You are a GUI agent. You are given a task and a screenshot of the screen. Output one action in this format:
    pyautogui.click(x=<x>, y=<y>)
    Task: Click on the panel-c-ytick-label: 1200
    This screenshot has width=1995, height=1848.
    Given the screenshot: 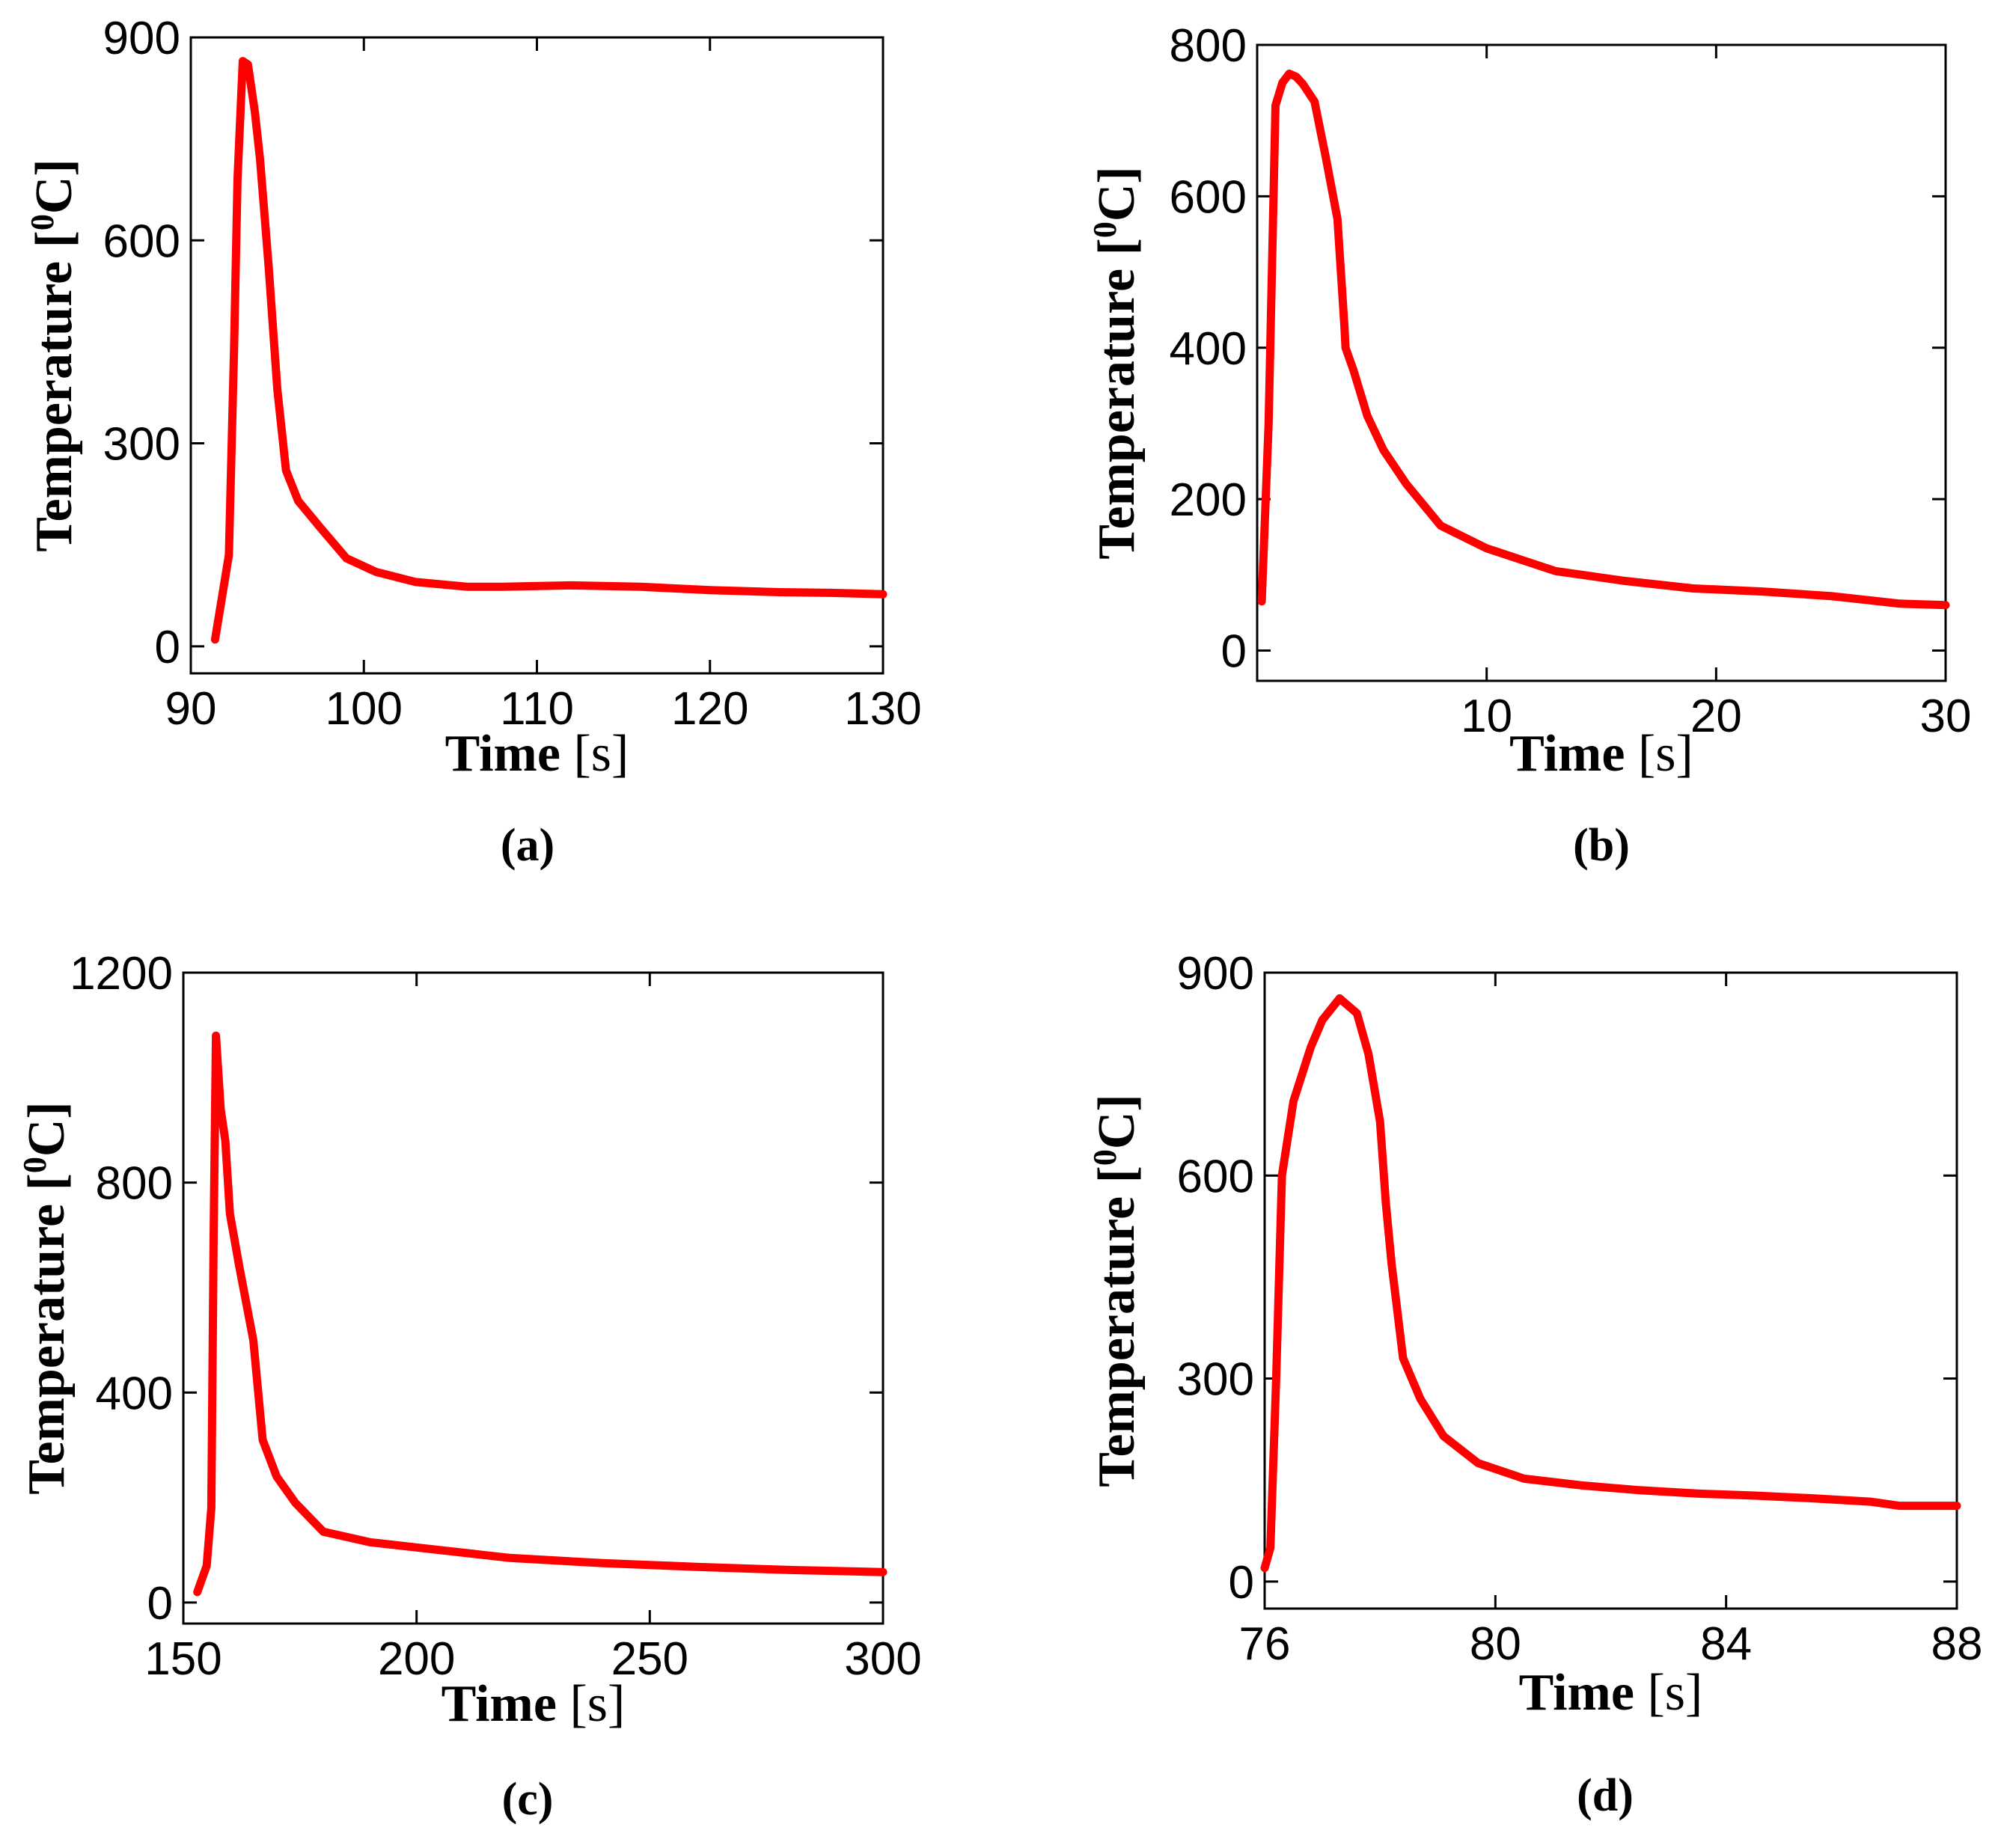 What is the action you would take?
    pyautogui.click(x=121, y=974)
    